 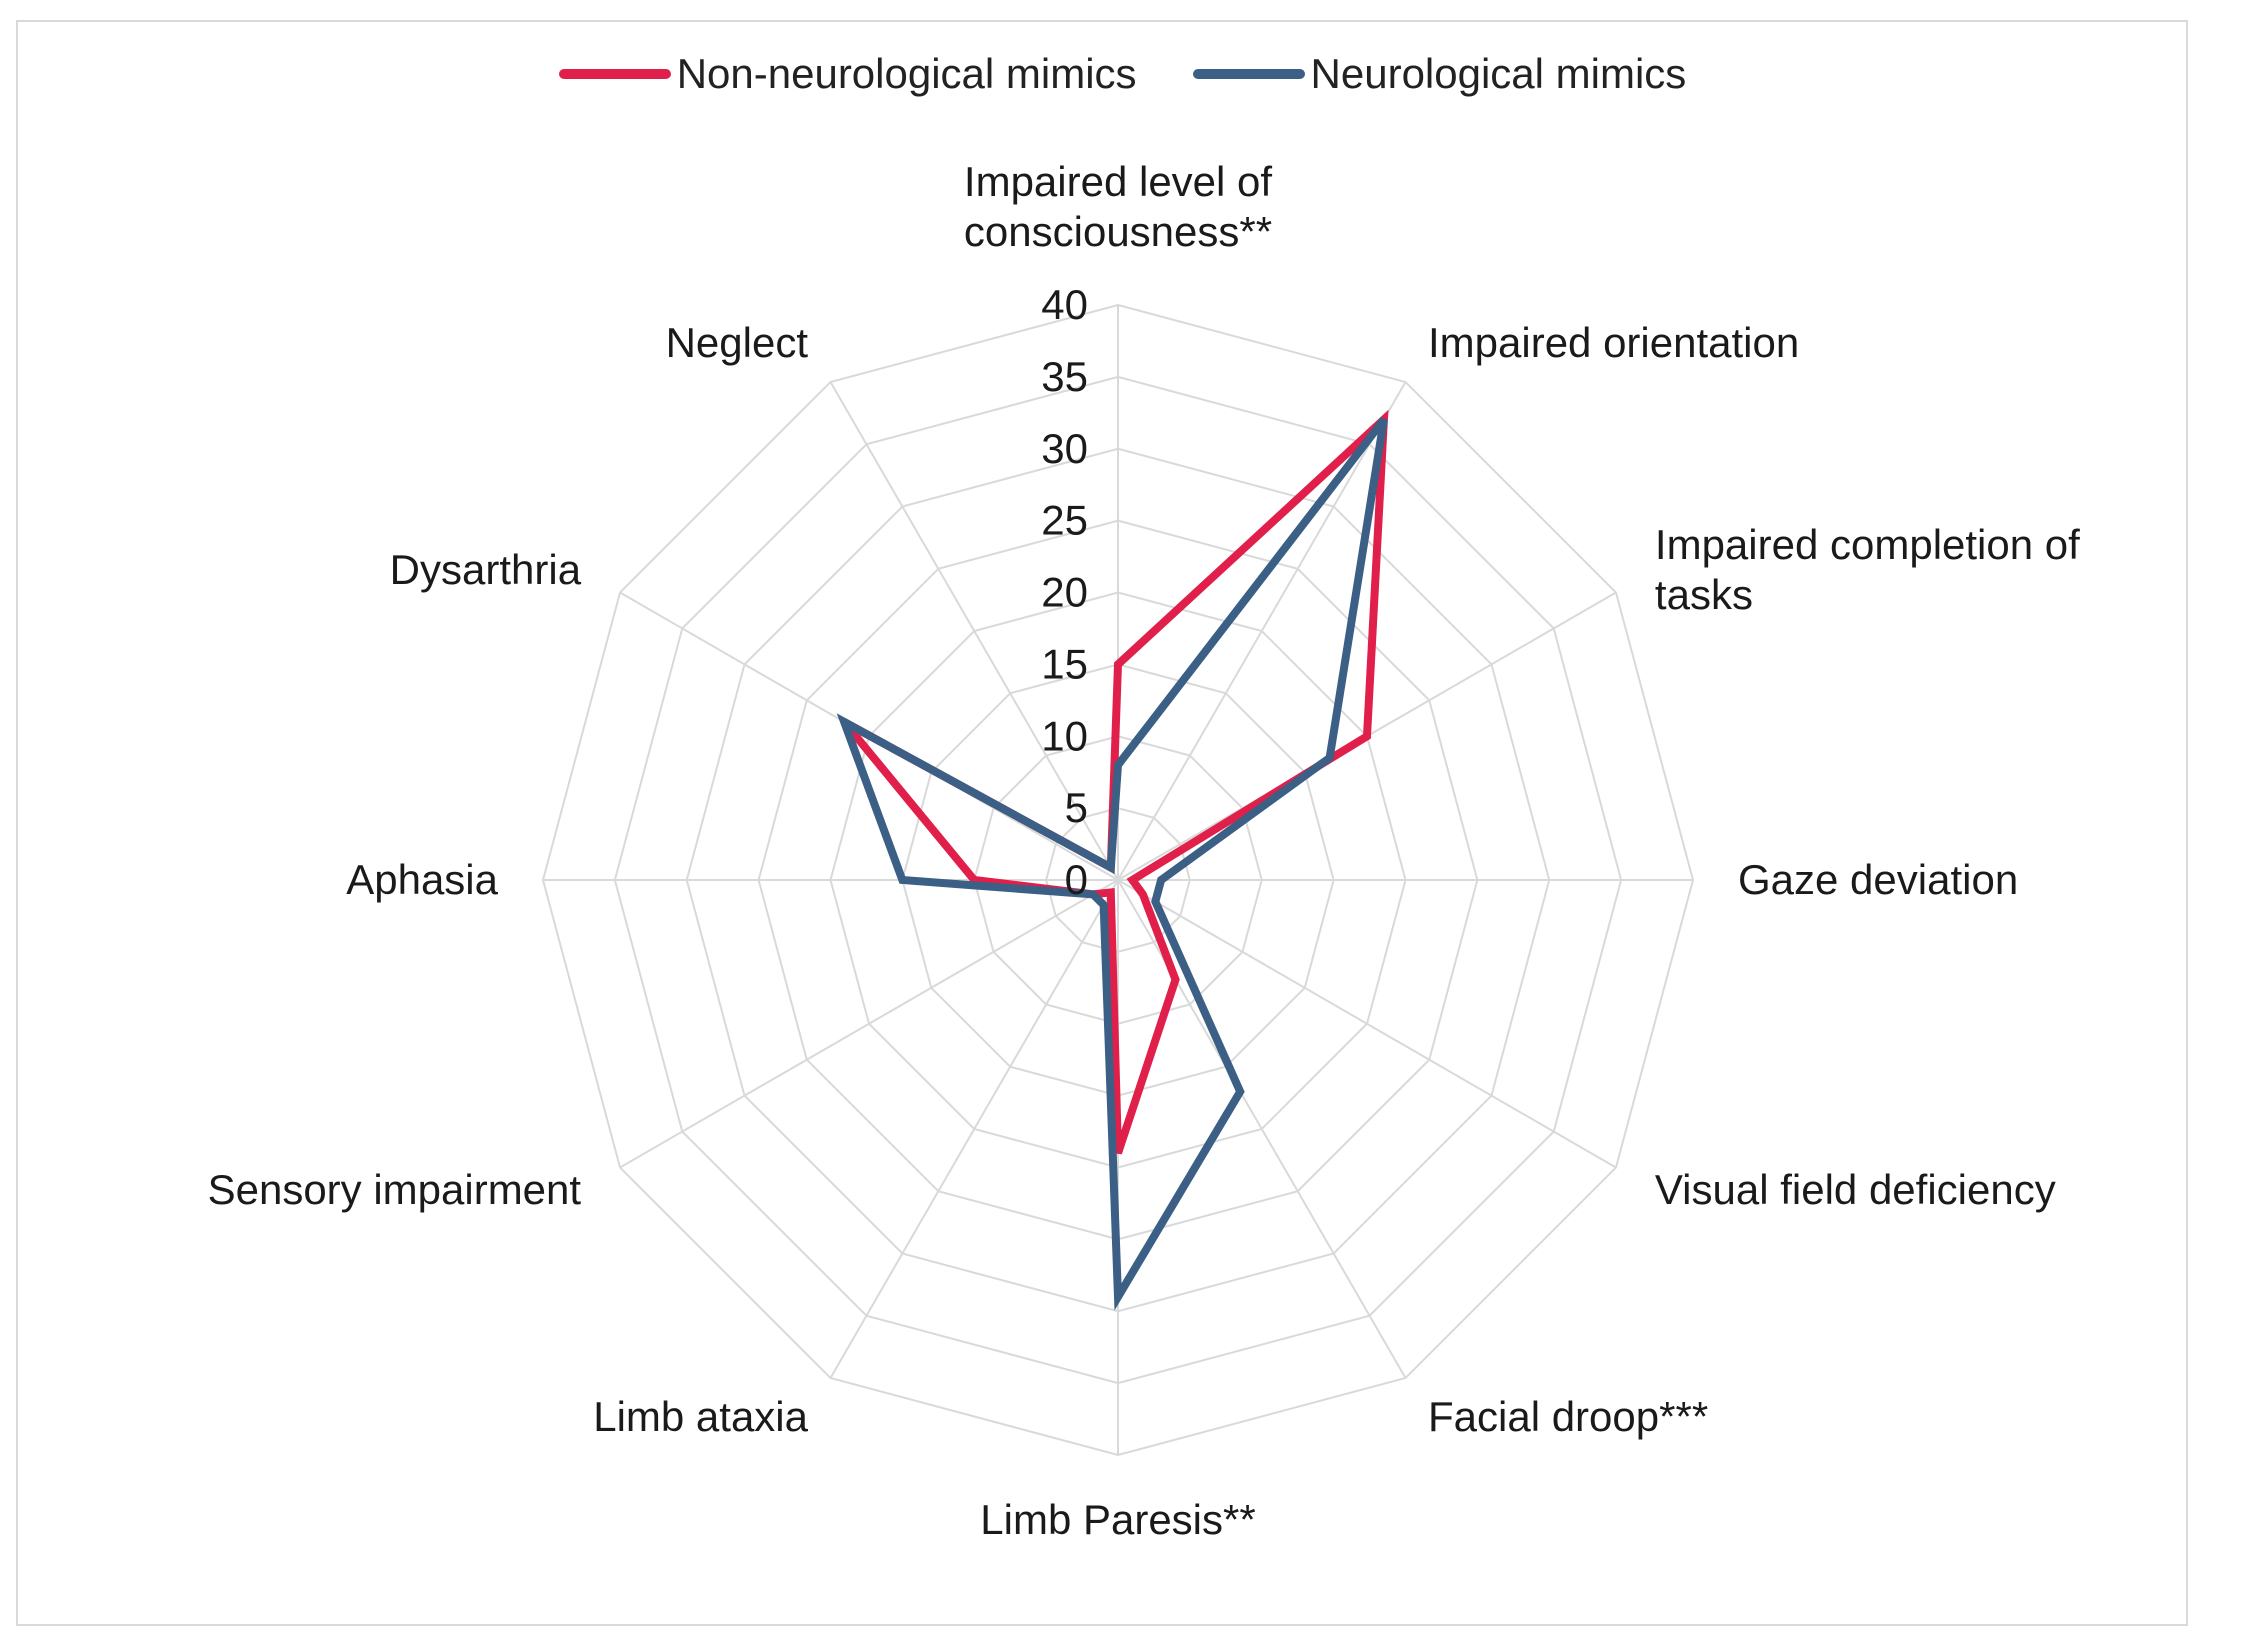 I want to click on tick-label-40: 40, so click(x=1064, y=304).